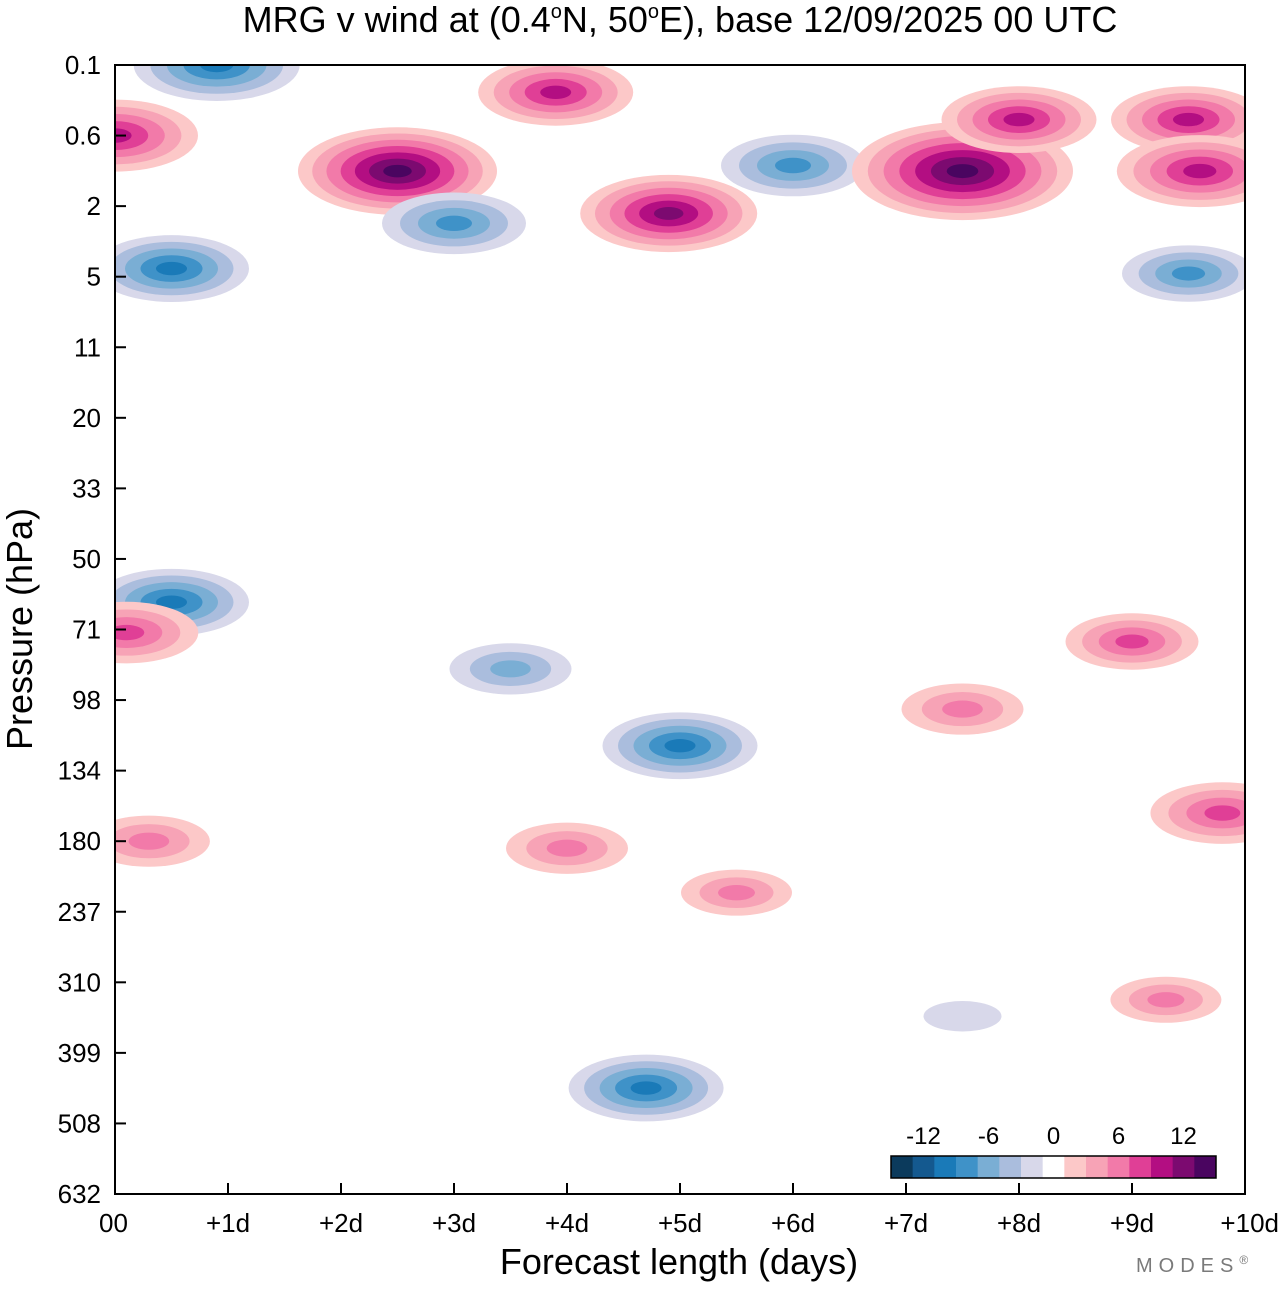 The height and width of the screenshot is (1291, 1280). Describe the element at coordinates (94, 277) in the screenshot. I see `y-tick-label: 5` at that location.